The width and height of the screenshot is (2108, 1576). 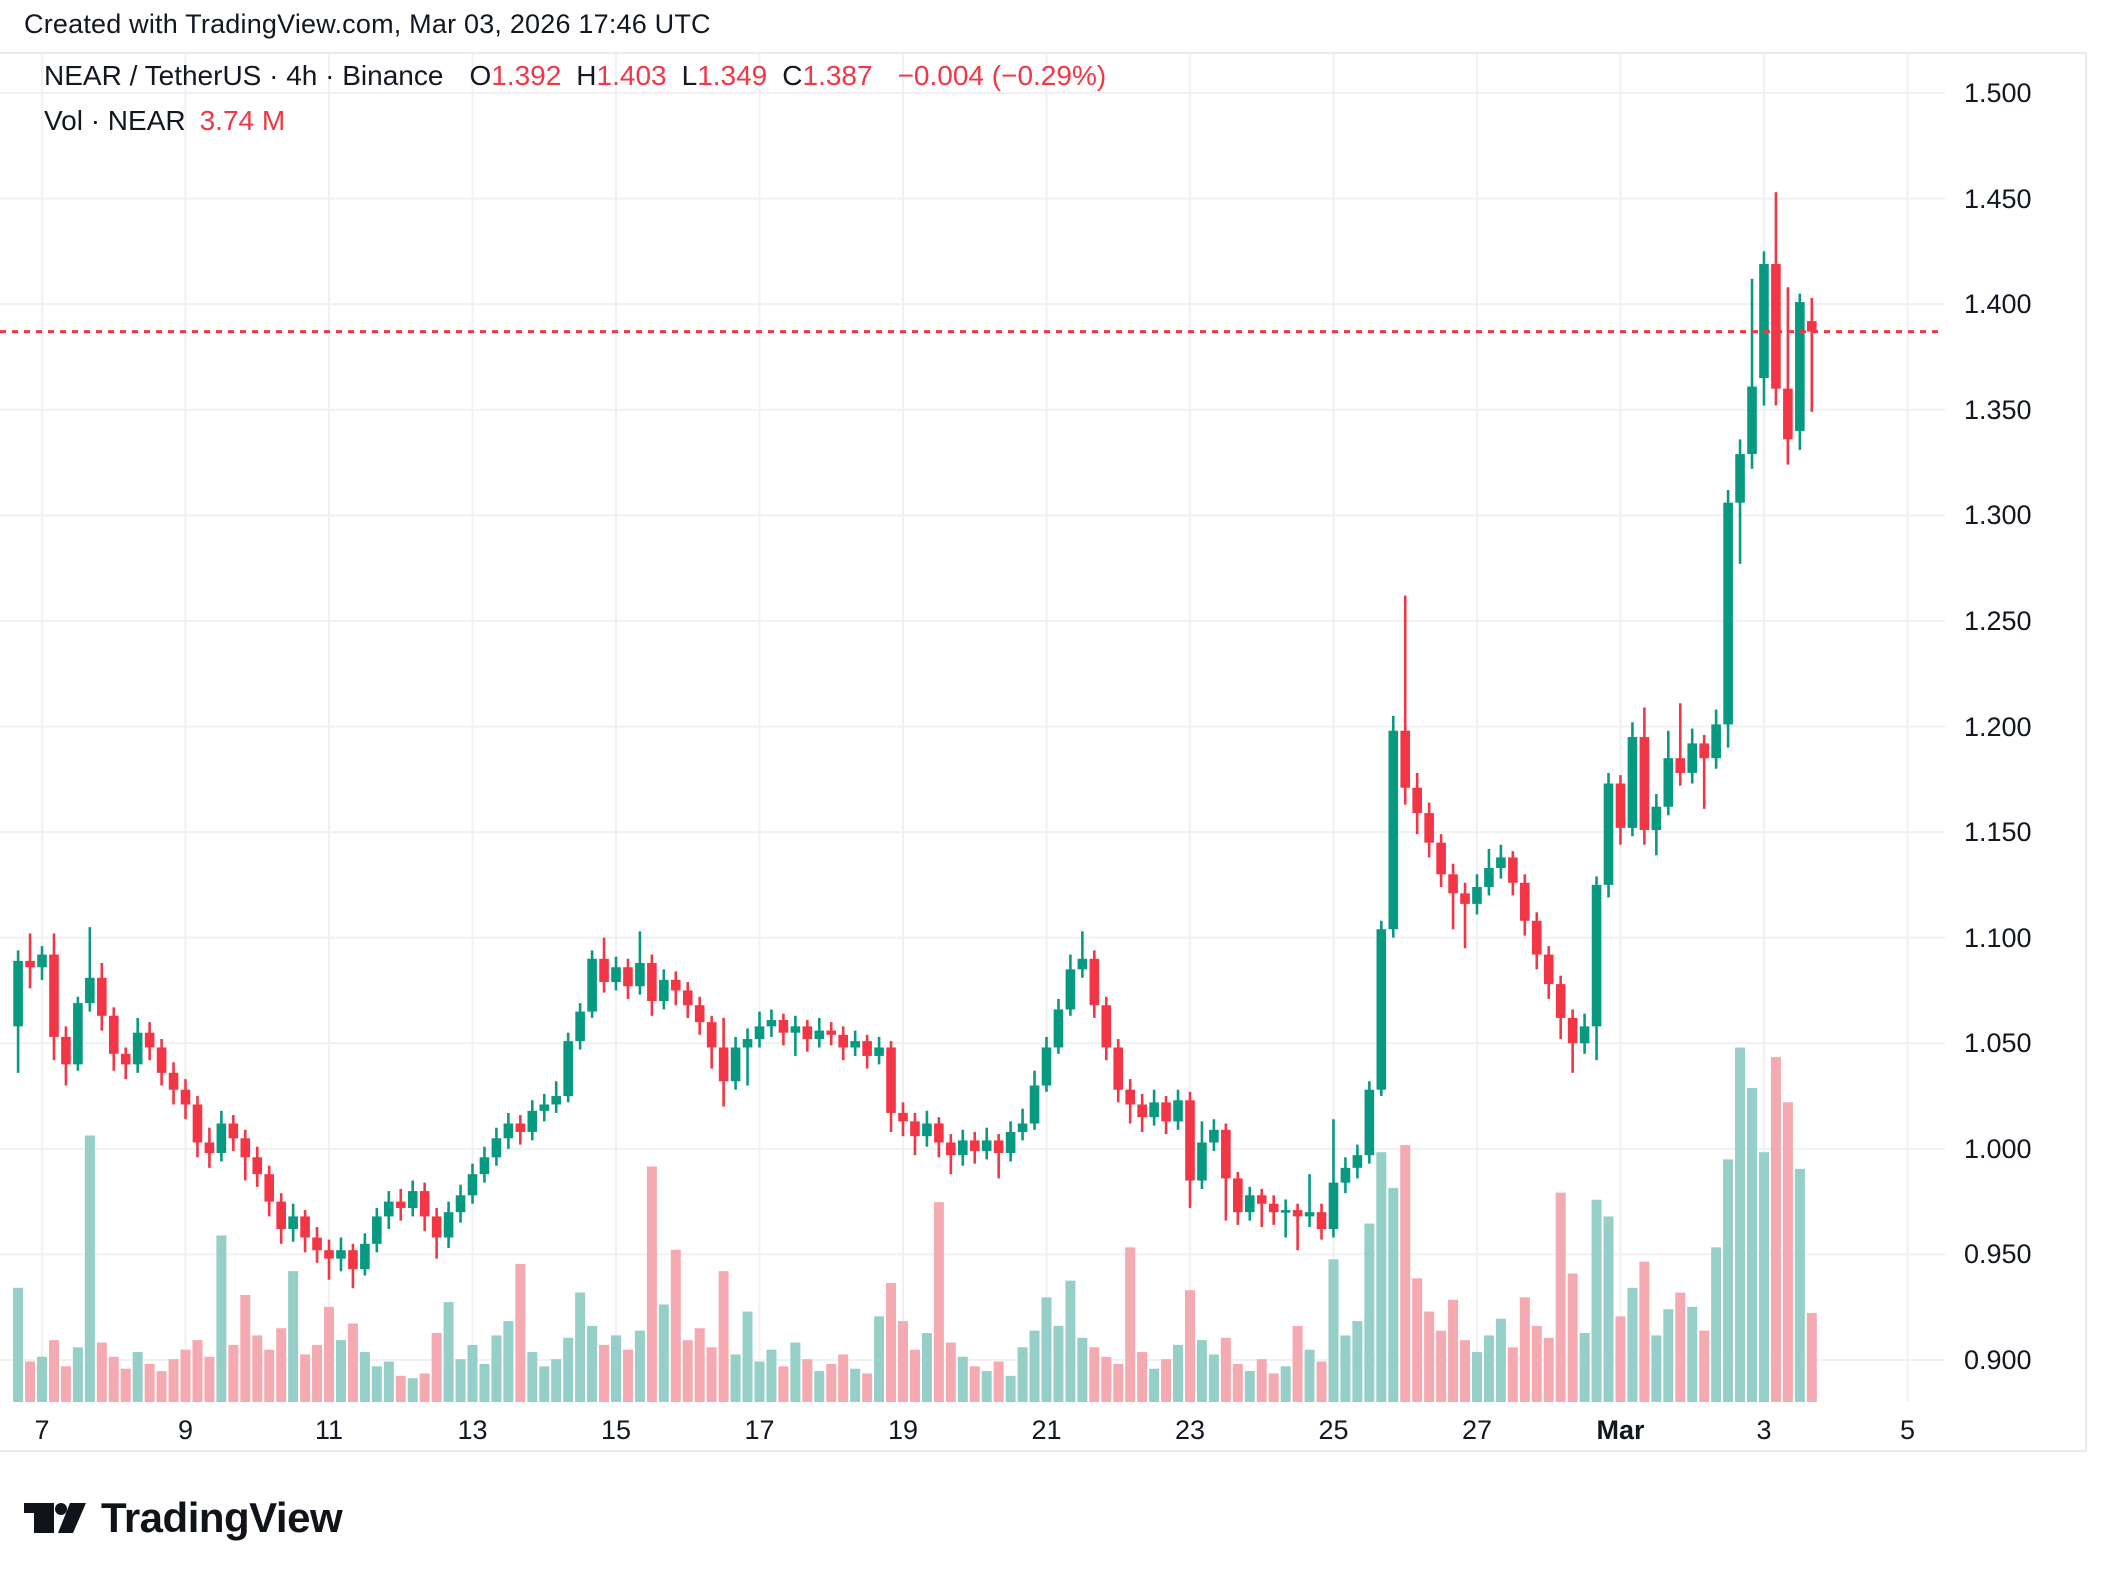 What do you see at coordinates (1046, 1430) in the screenshot?
I see `time-axis-label: 21` at bounding box center [1046, 1430].